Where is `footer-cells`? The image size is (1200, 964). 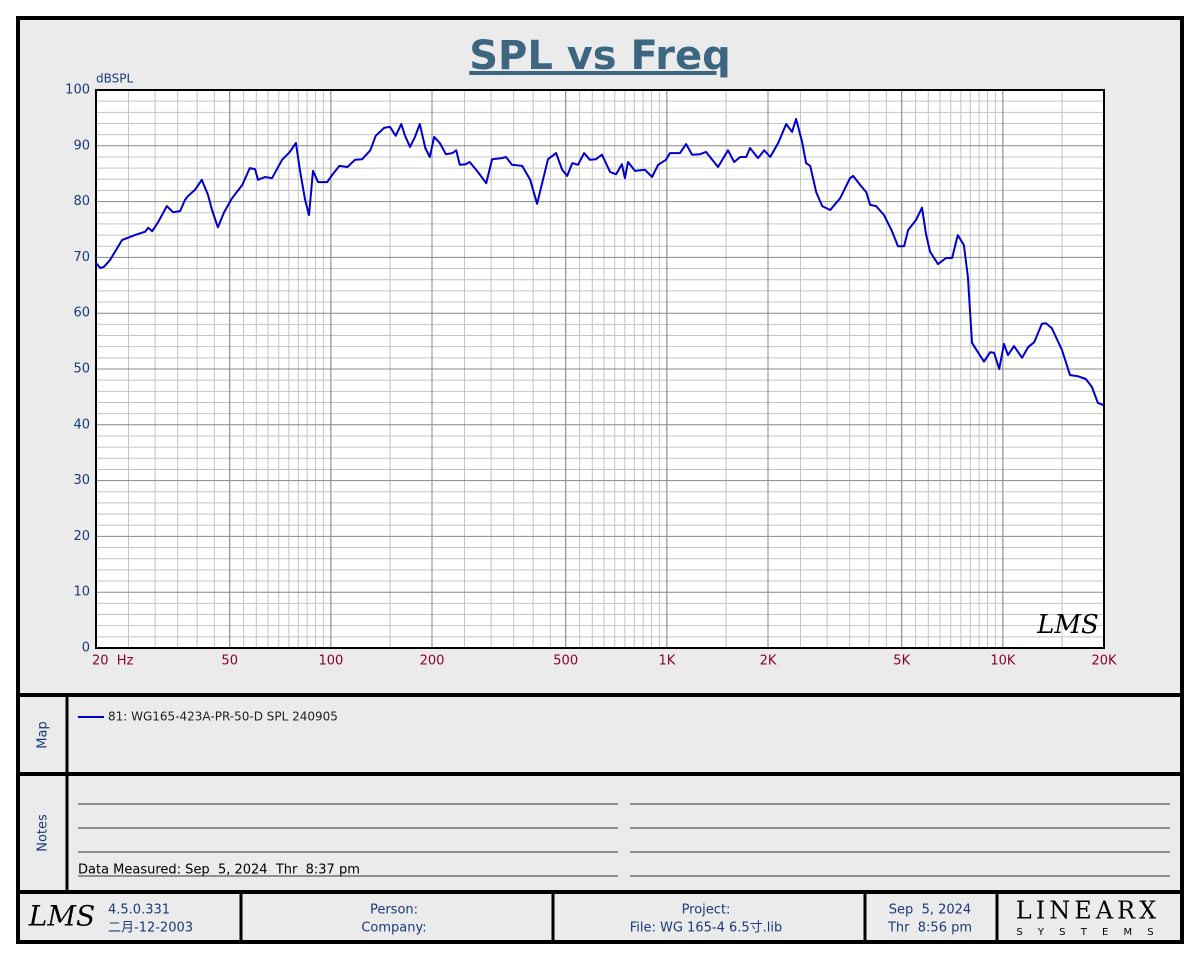 footer-cells is located at coordinates (619, 917).